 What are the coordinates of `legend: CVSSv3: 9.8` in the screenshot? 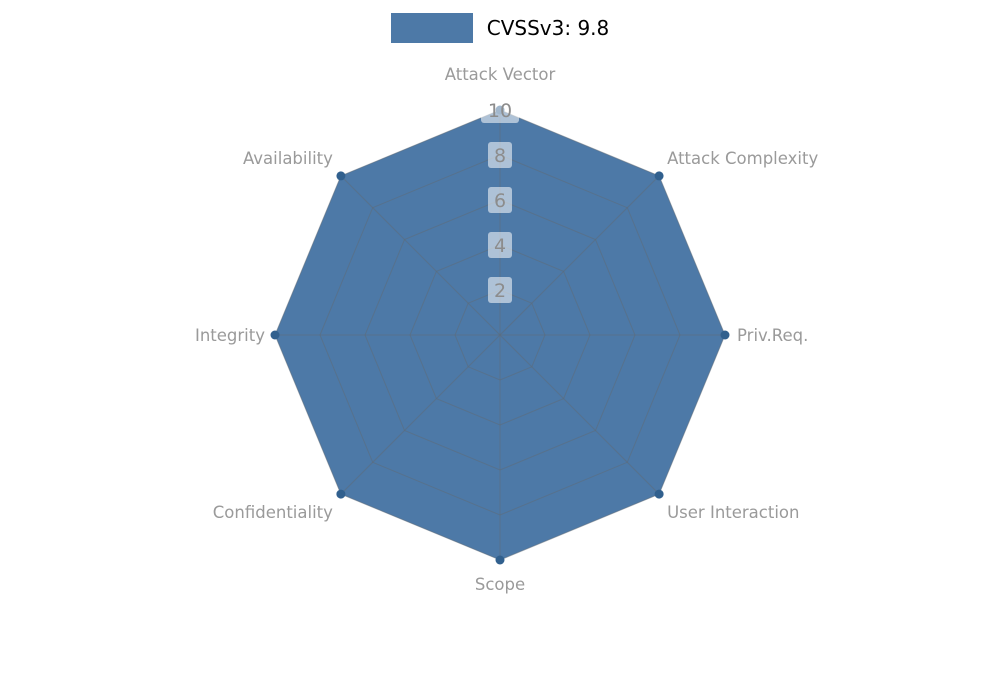 It's located at (500, 28).